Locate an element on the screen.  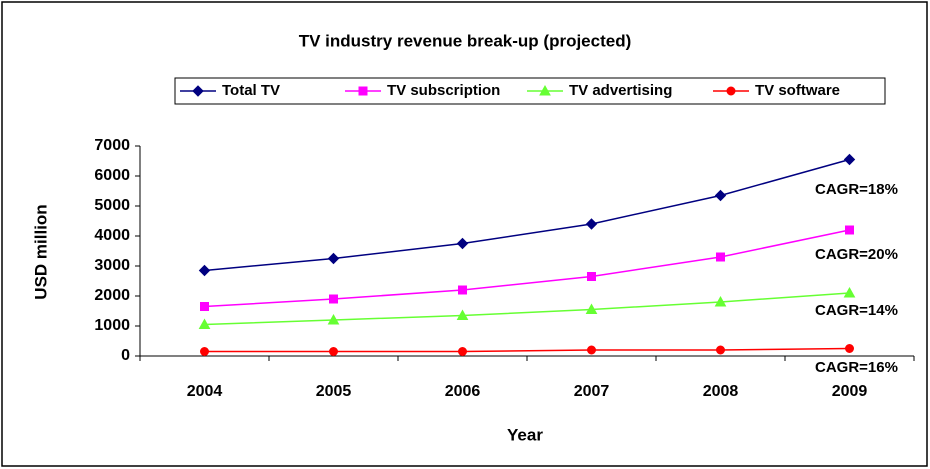
annotation: CAGR=14% is located at coordinates (856, 310).